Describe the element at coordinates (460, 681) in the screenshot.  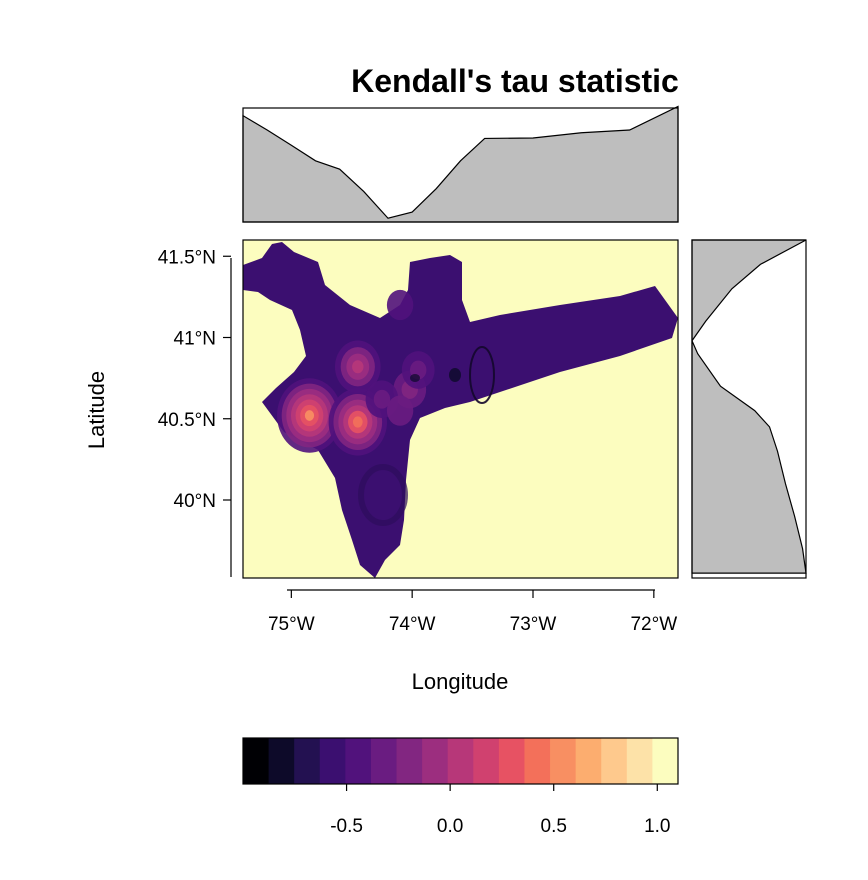
I see `x-axis-label: Longitude` at that location.